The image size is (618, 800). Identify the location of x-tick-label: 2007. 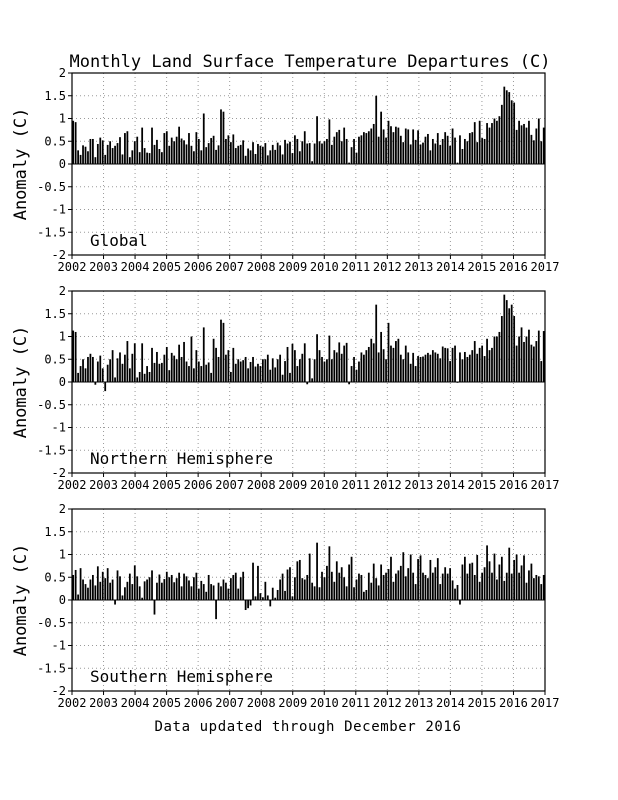
(229, 703).